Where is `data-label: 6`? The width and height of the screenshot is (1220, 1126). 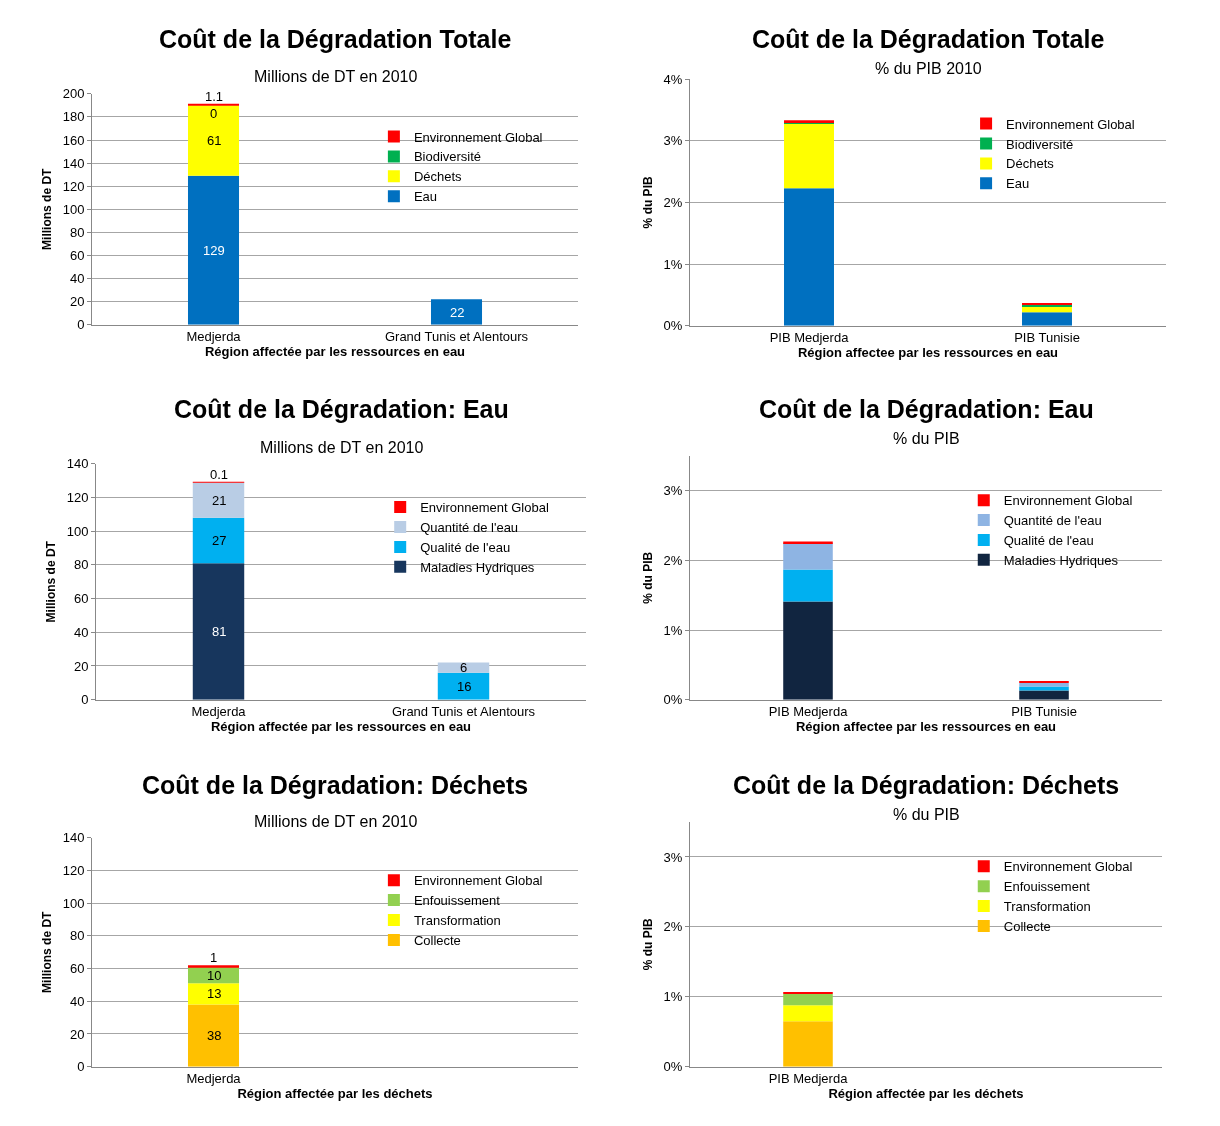
data-label: 6 is located at coordinates (464, 667).